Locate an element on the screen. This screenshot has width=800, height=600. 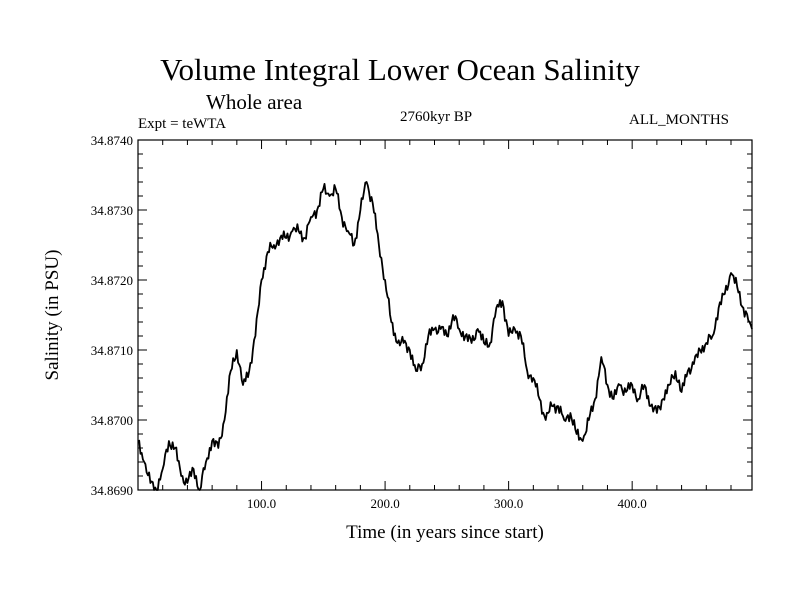
y-tick-label: 34.8700 is located at coordinates (112, 420).